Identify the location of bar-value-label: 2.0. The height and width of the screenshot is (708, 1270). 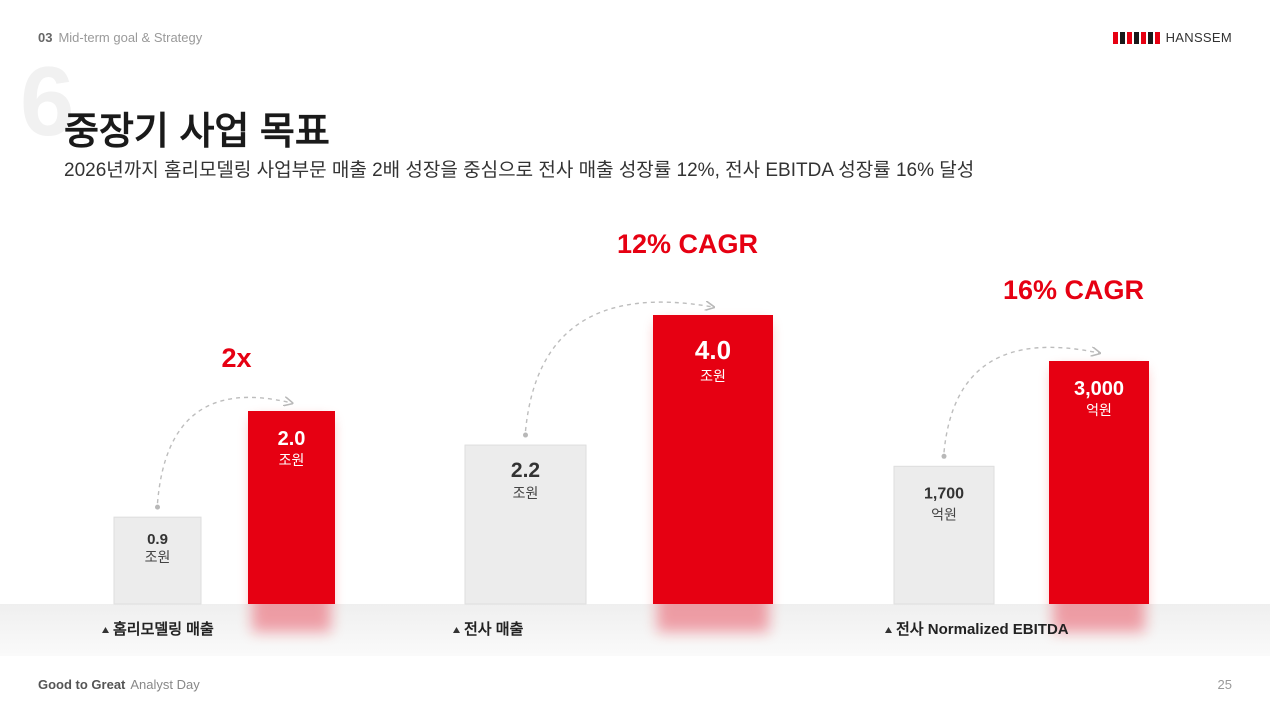
(292, 439).